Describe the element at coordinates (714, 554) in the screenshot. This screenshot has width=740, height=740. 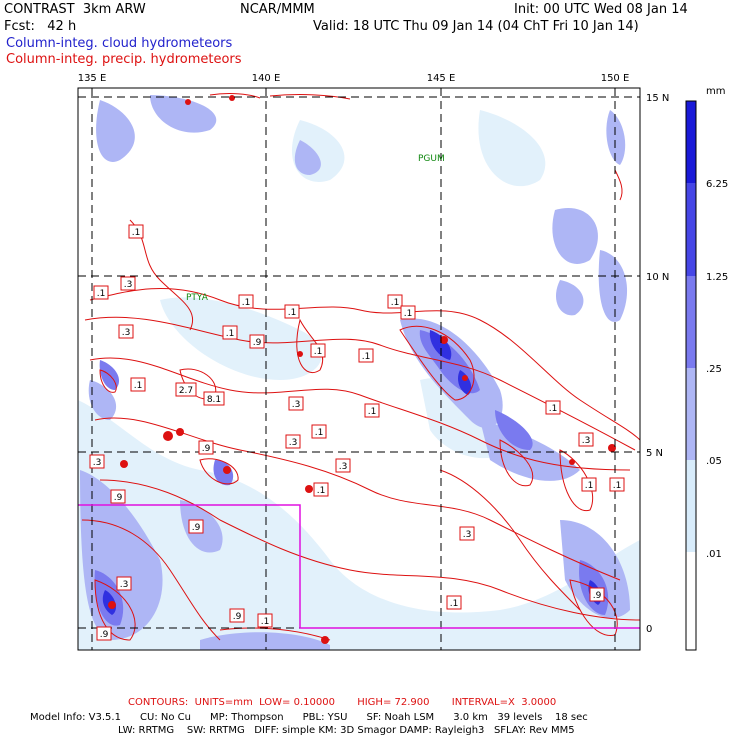
I see `colorbar-level: .01` at that location.